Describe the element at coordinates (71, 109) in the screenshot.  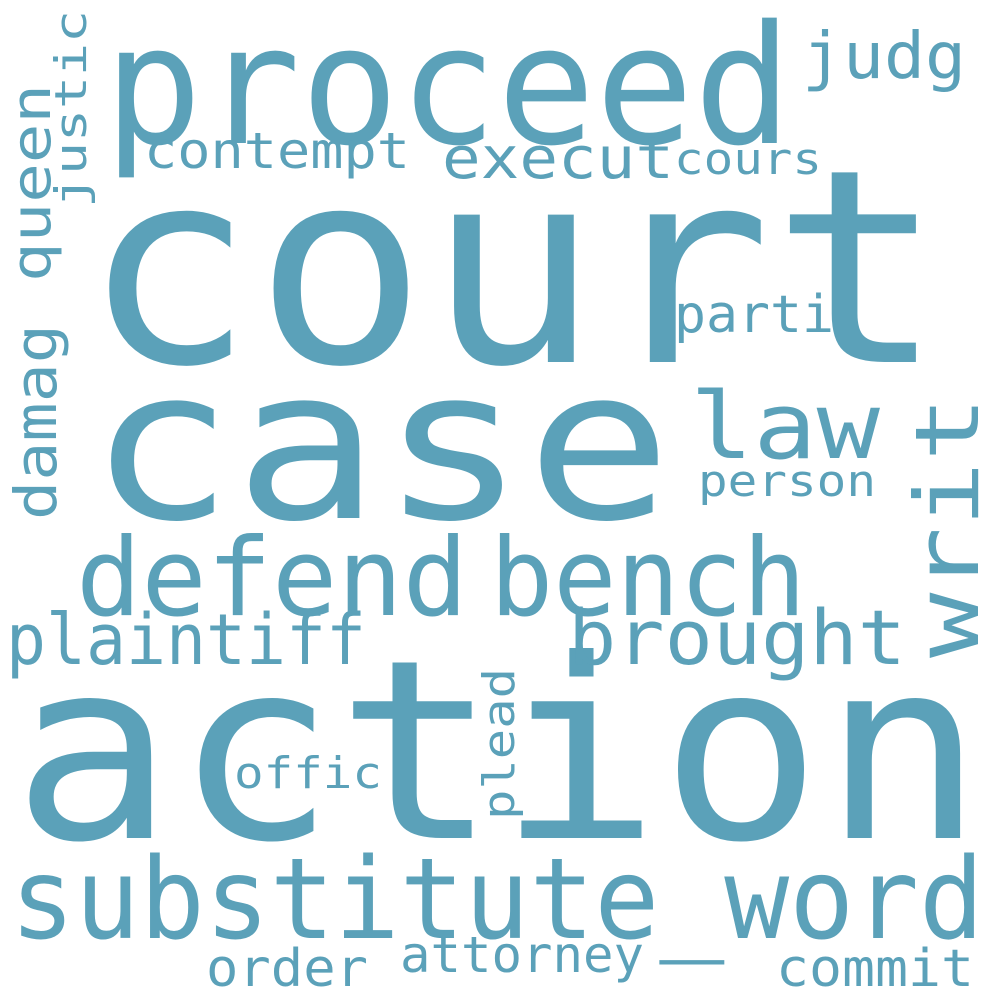
I see `word-justic: justic` at that location.